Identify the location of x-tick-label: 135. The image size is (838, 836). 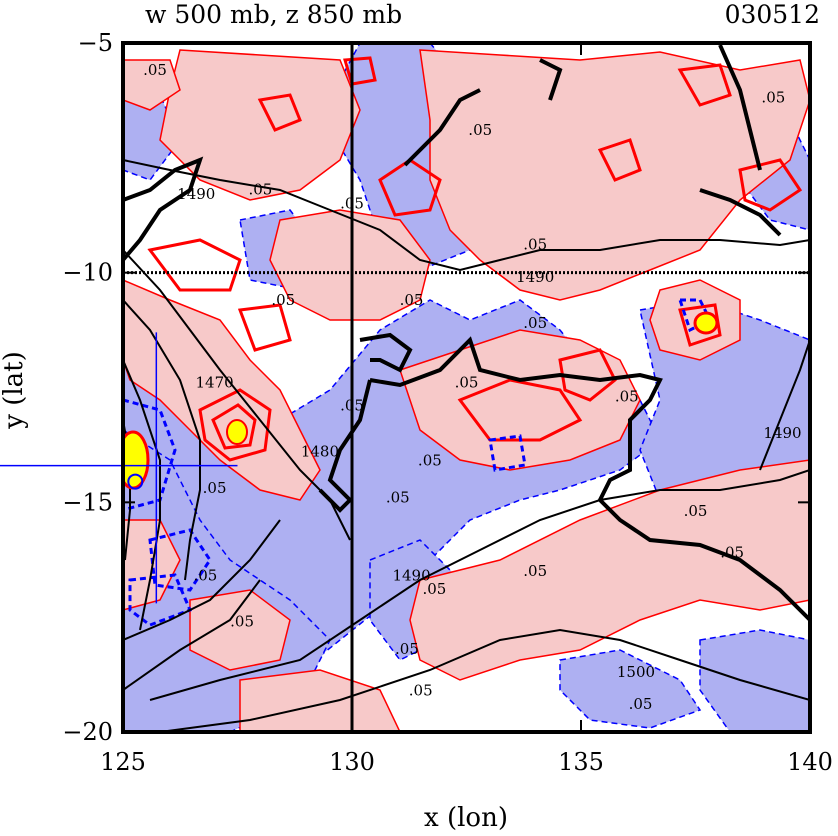
(581, 762).